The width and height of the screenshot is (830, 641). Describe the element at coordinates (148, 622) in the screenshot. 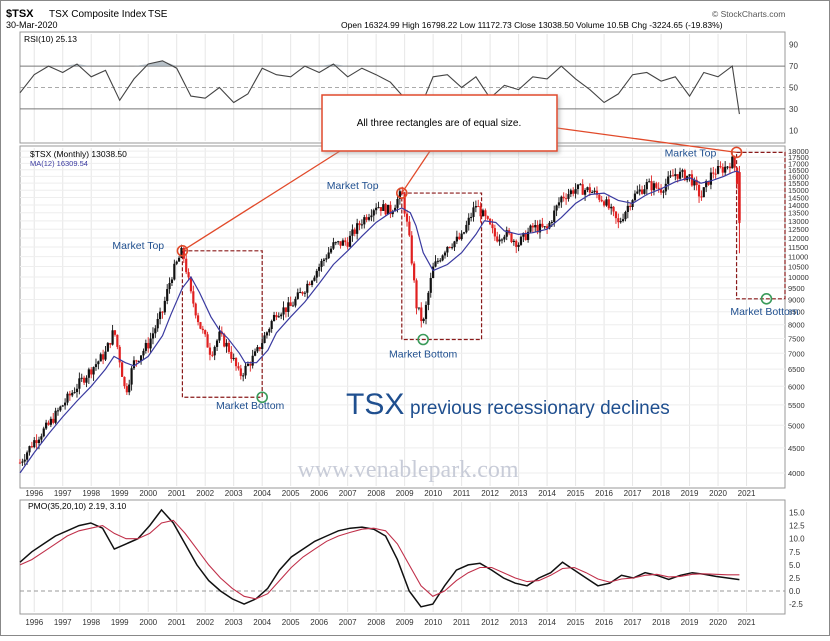

I see `x-tick-label-pmo: 2000` at that location.